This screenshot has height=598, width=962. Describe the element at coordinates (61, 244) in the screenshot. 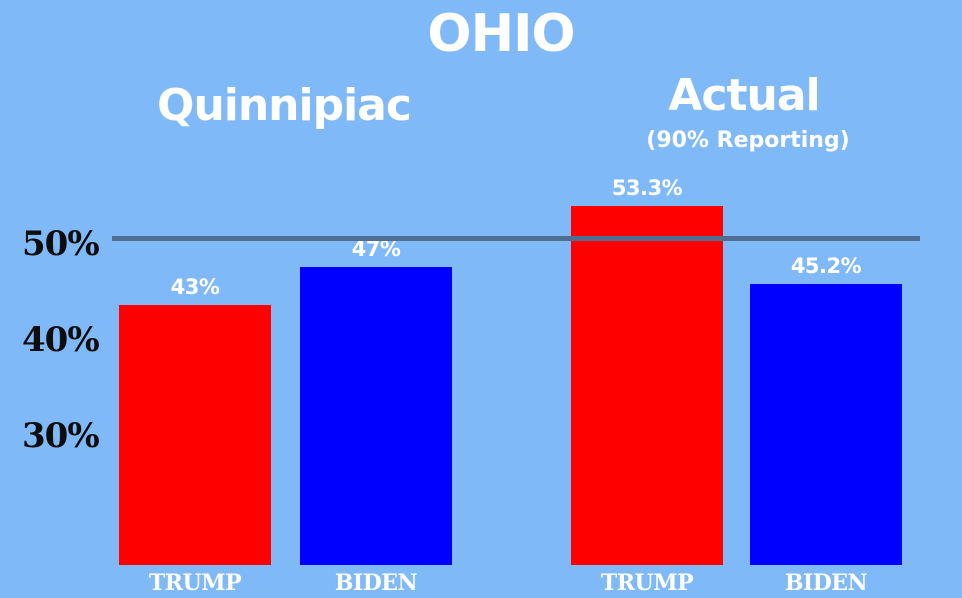

I see `y-tick-label: 50%` at that location.